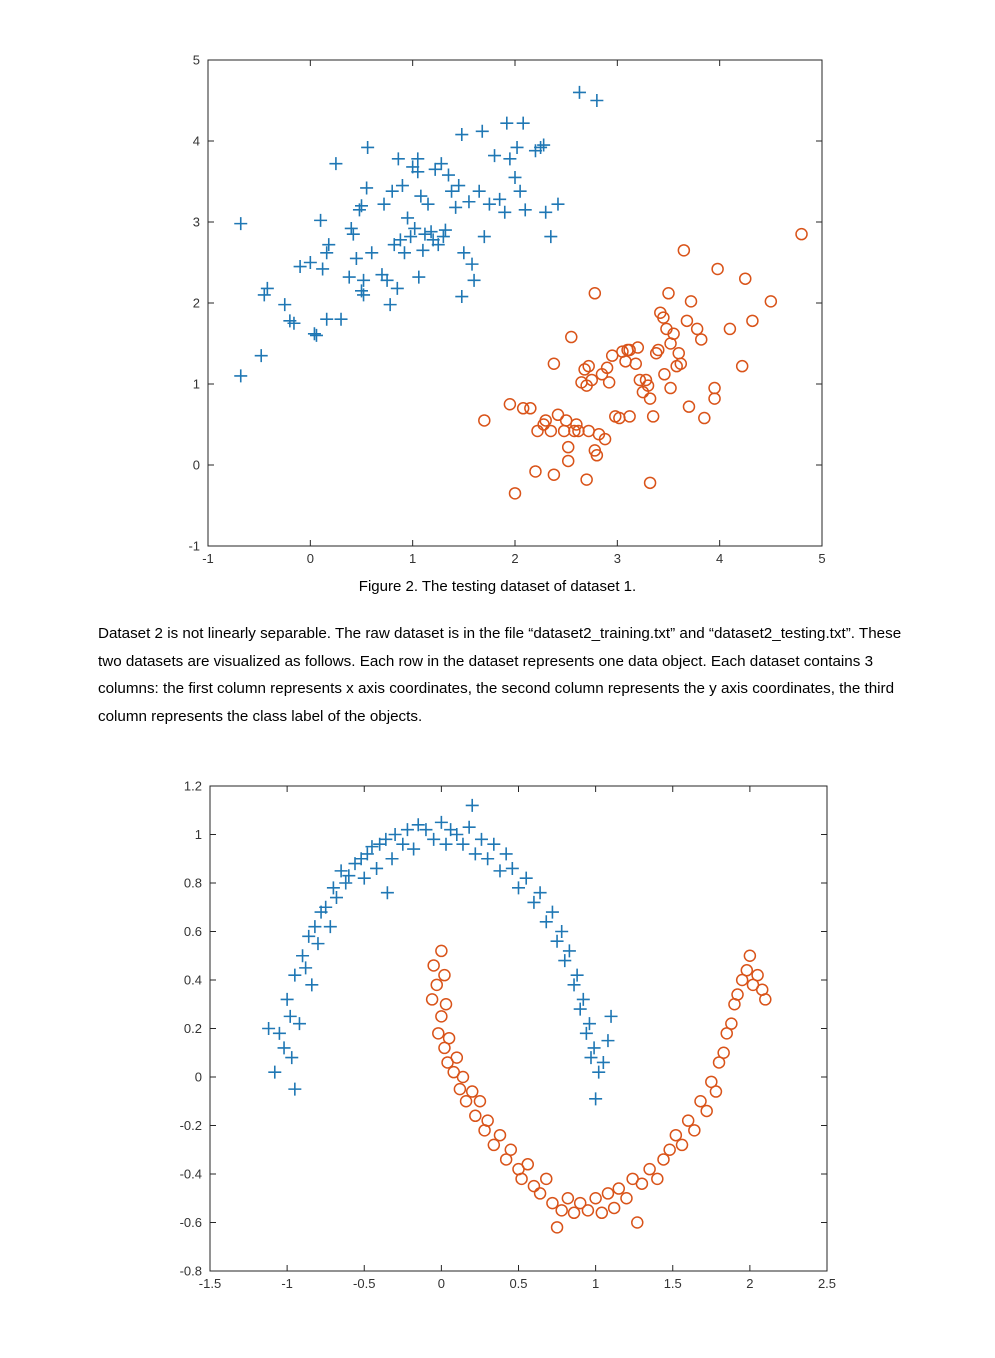  I want to click on chart2-x-tick-label: -1, so click(287, 1283).